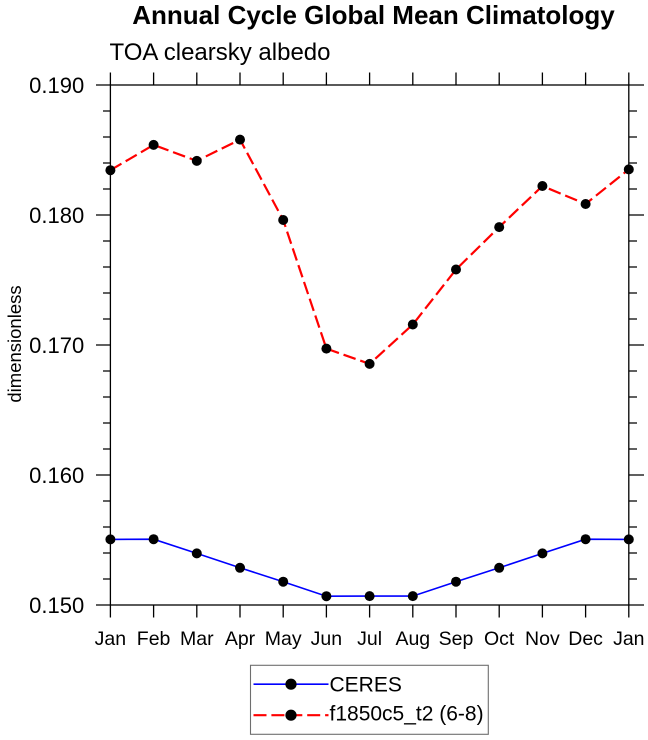  What do you see at coordinates (220, 52) in the screenshot?
I see `svg-text: TOA clearsky albedo` at bounding box center [220, 52].